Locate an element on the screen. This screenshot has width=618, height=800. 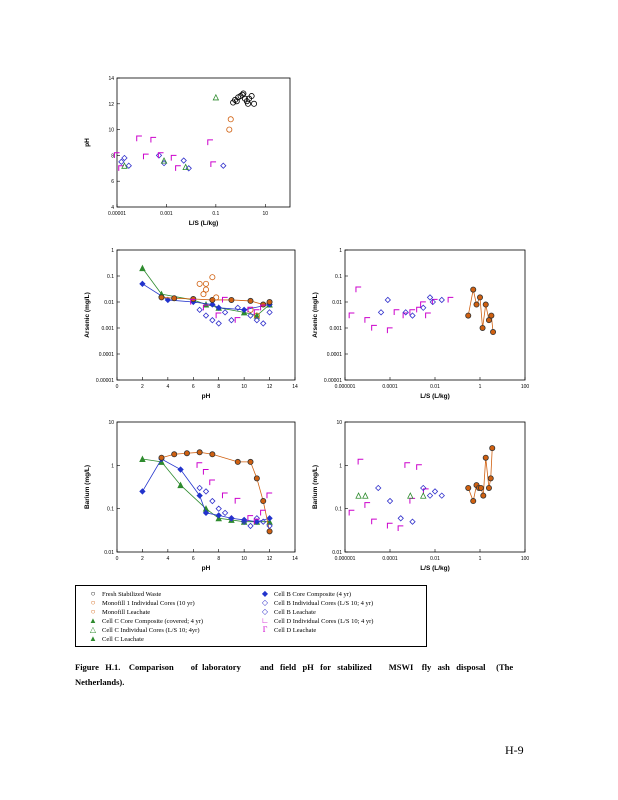
legend-marker-icon: ▲ is located at coordinates (93, 638).